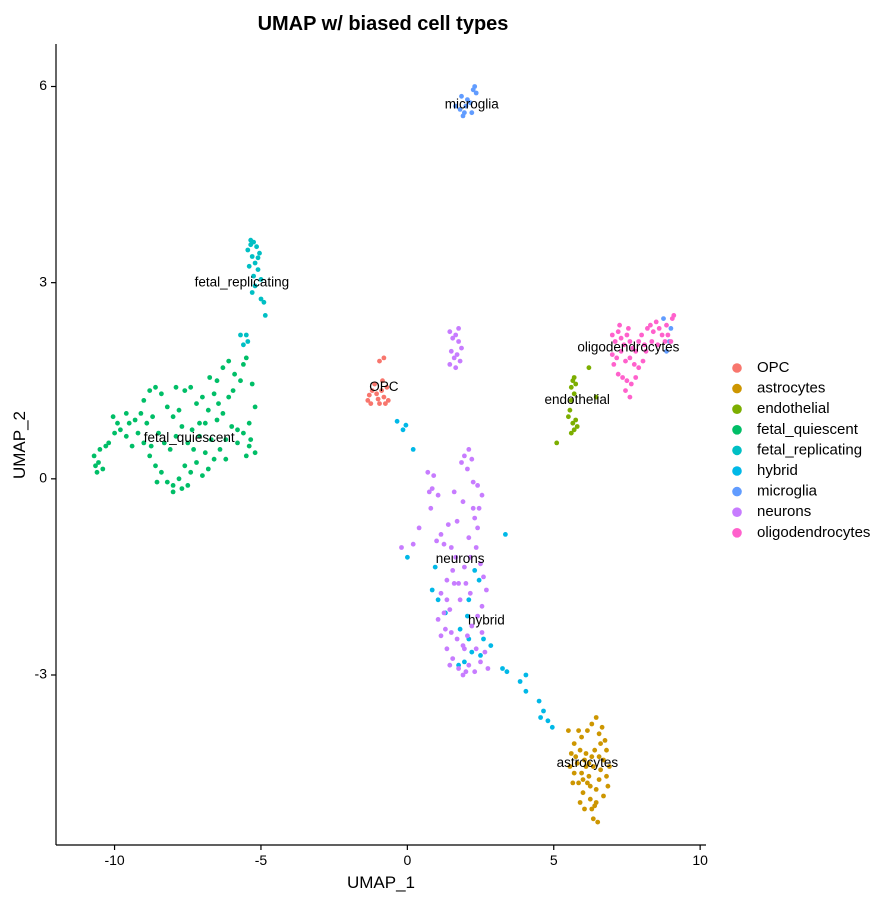  Describe the element at coordinates (43, 478) in the screenshot. I see `y-tick-label-1: 0` at that location.